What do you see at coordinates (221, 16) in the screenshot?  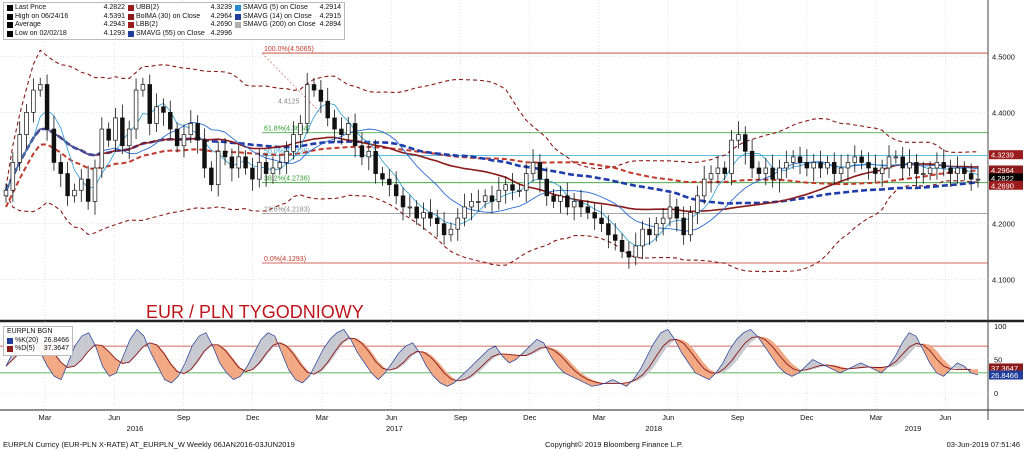 I see `legend-value: 4.2964` at bounding box center [221, 16].